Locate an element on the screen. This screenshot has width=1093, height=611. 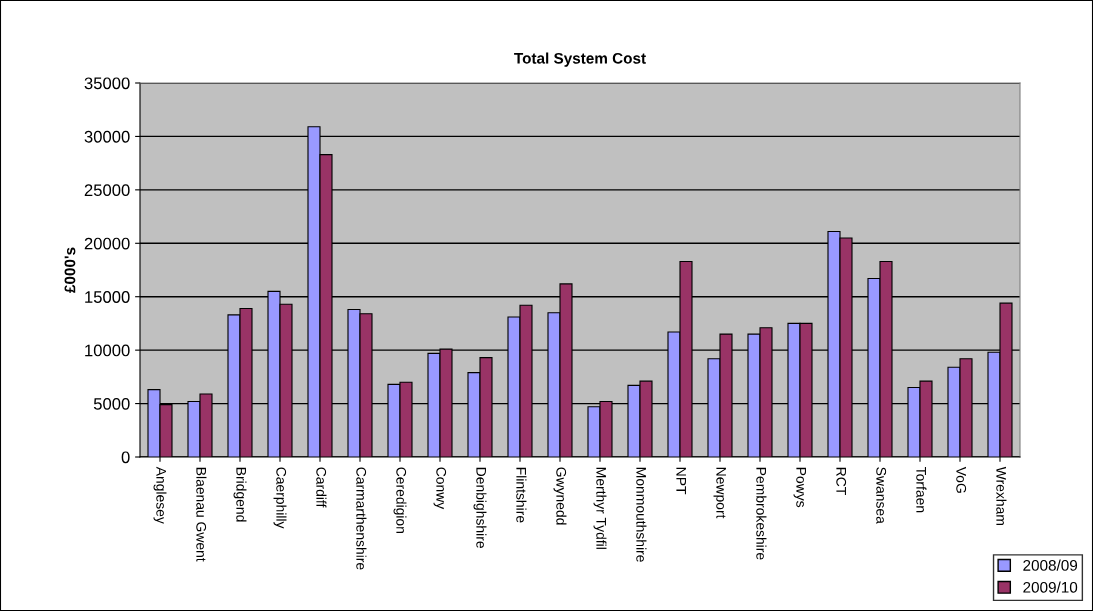
x-tick-label: Denbighshire is located at coordinates (480, 507).